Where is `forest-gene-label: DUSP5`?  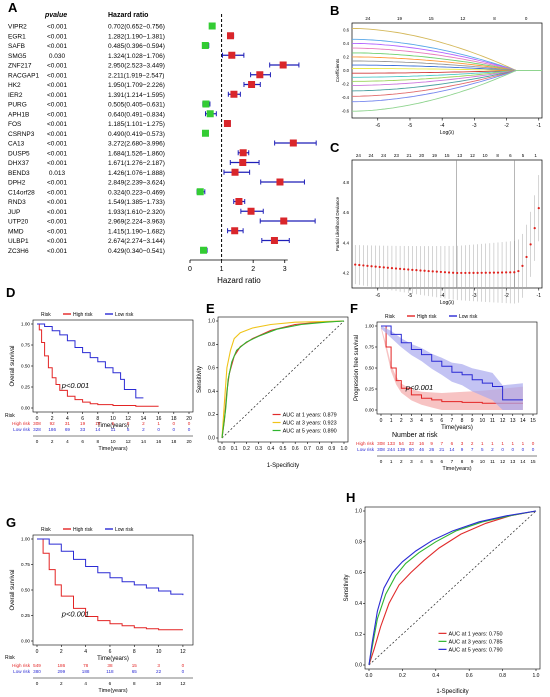 forest-gene-label: DUSP5 is located at coordinates (19, 153).